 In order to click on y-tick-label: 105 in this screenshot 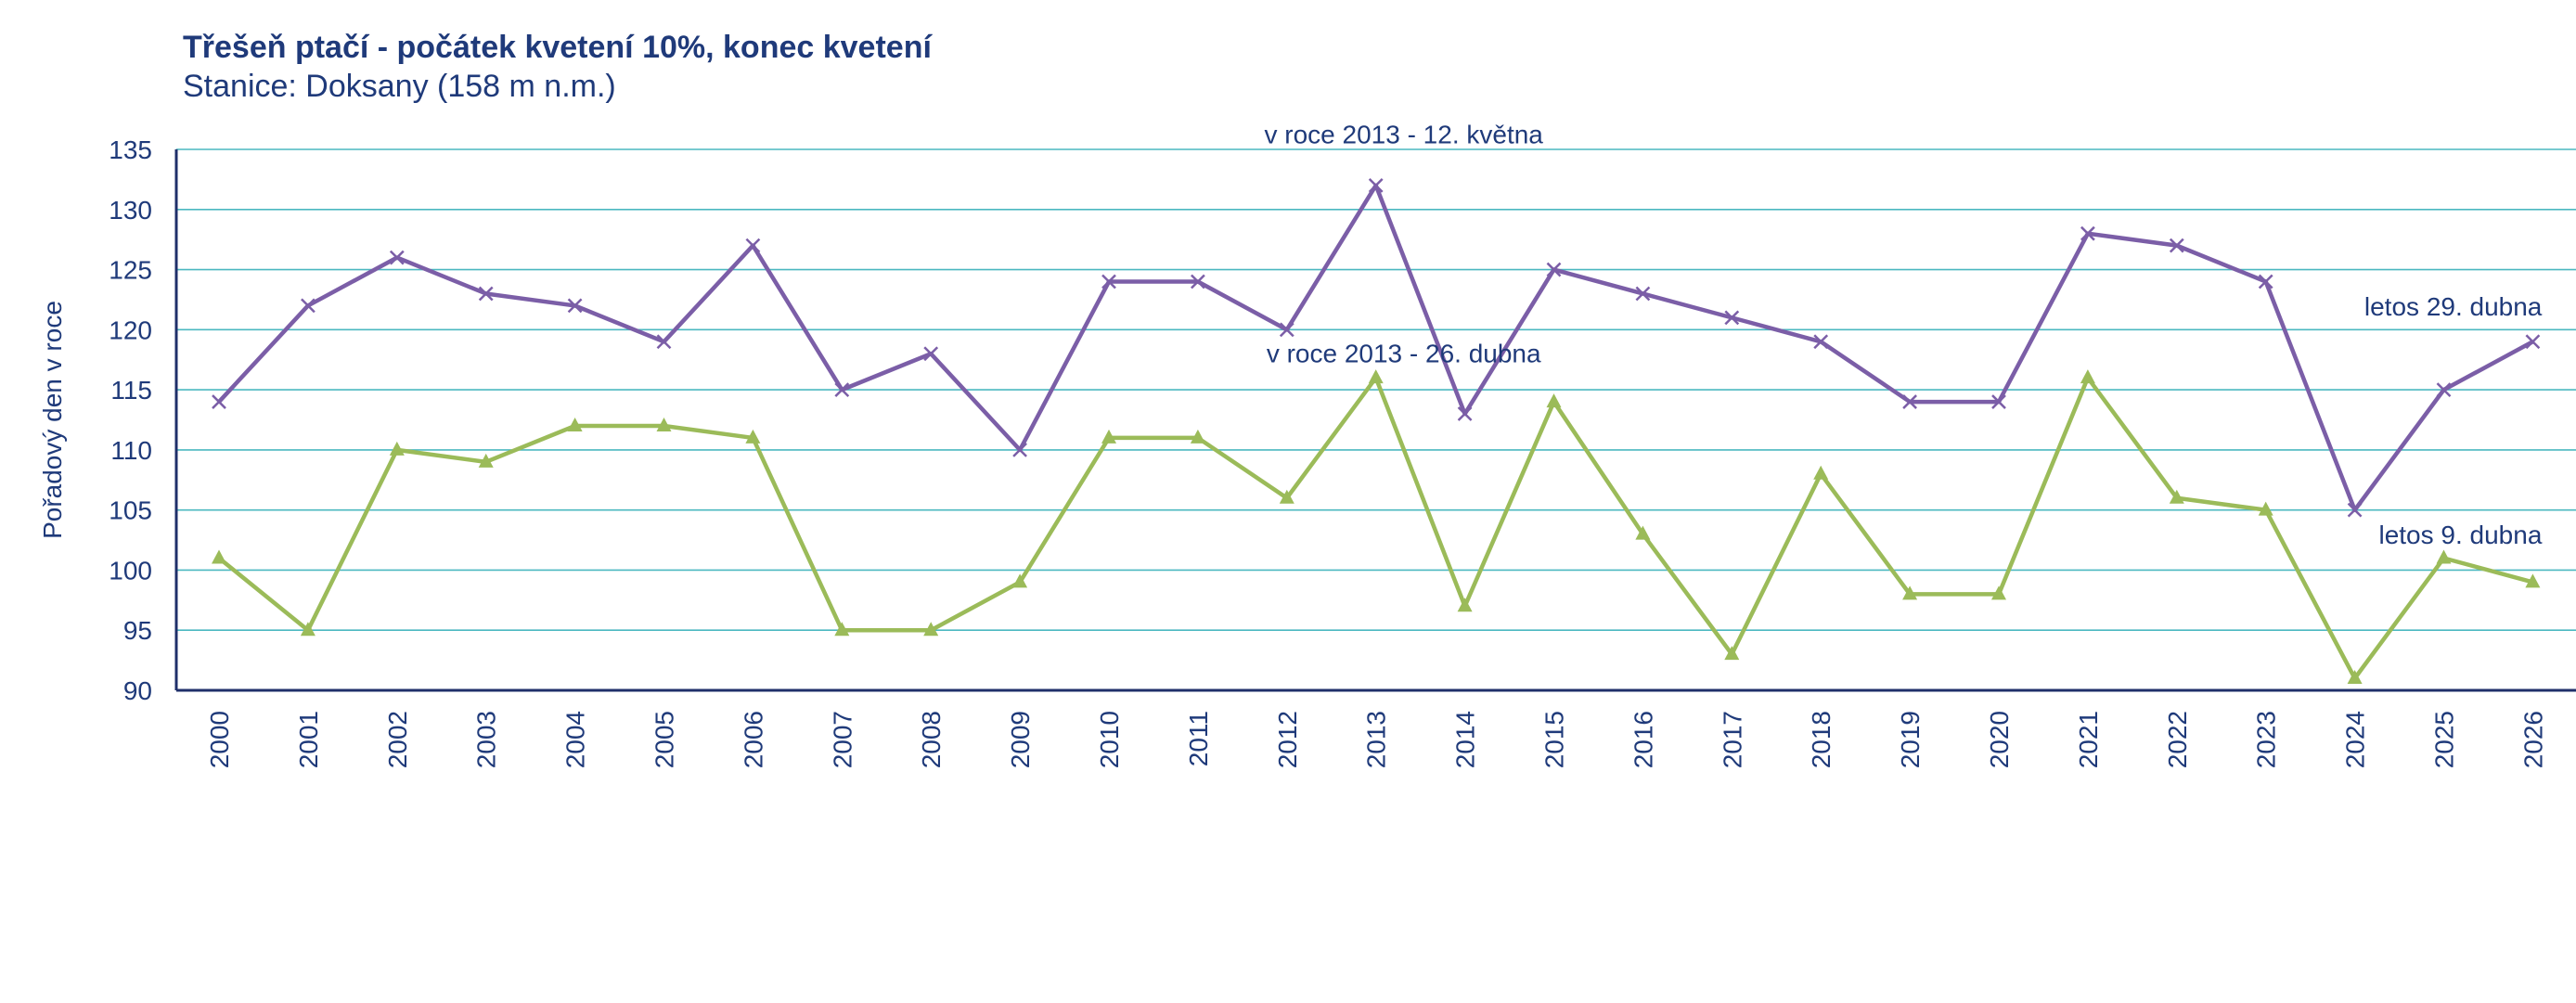, I will do `click(130, 510)`.